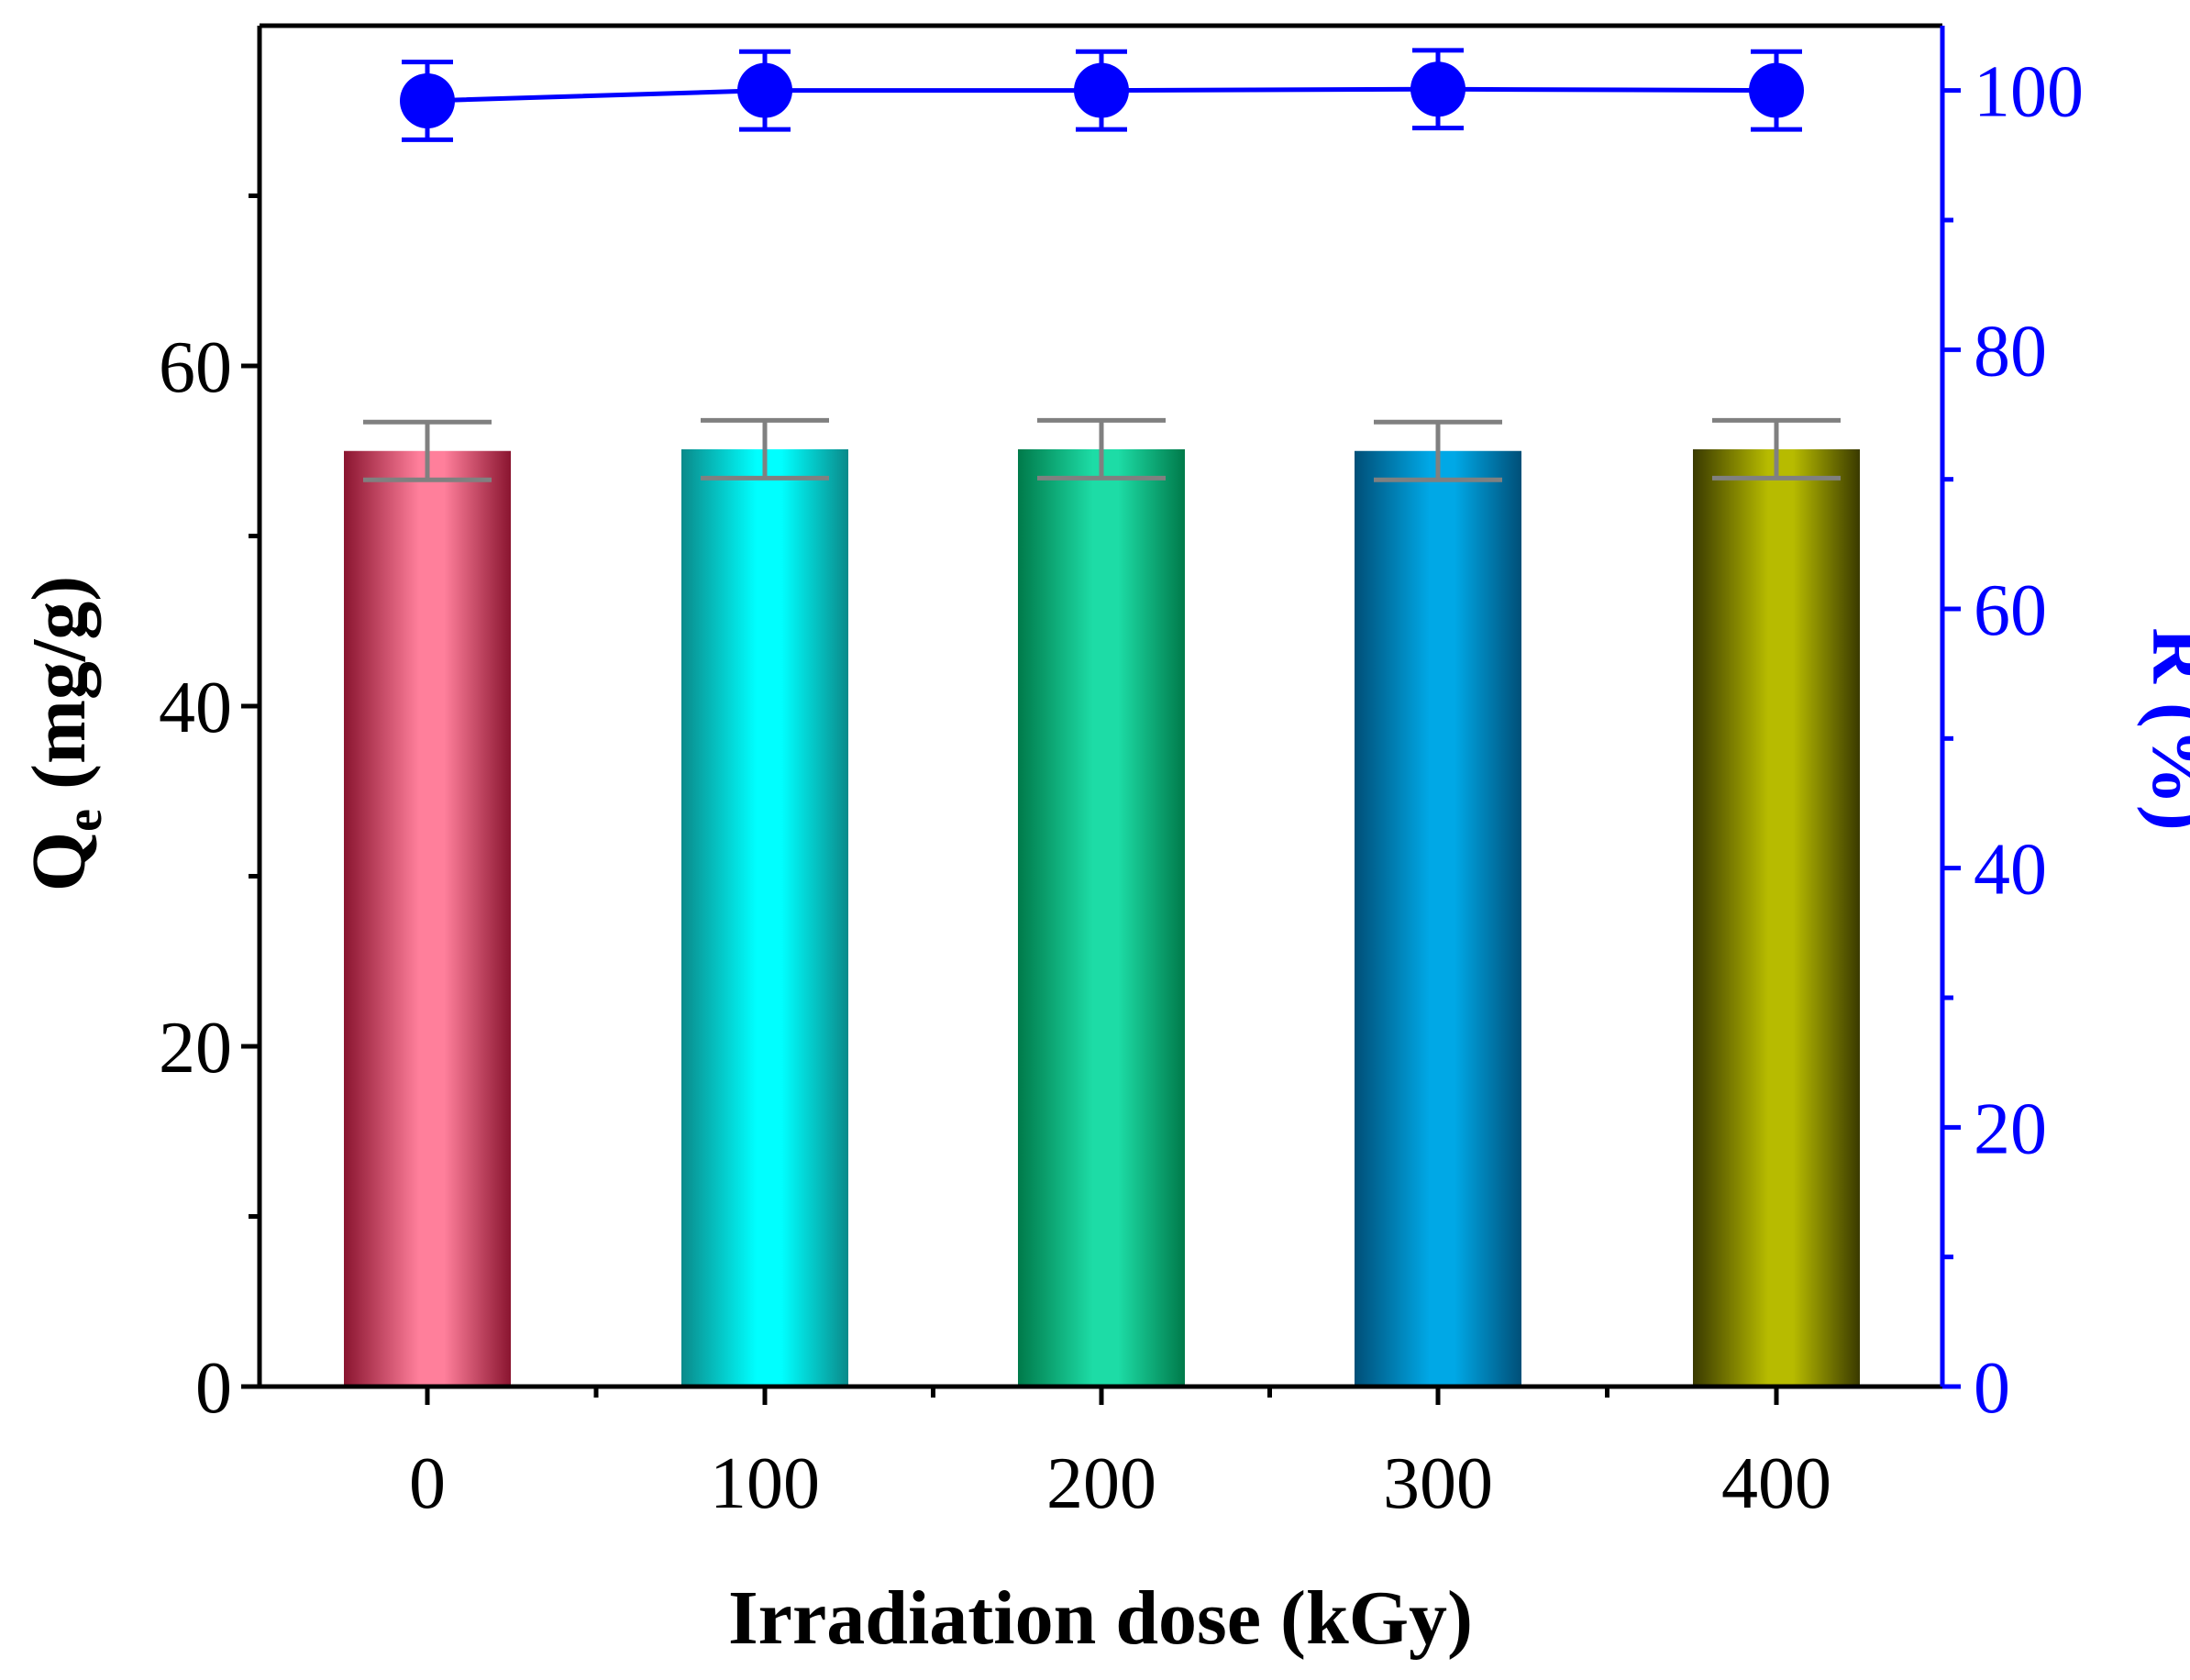  What do you see at coordinates (1100, 1618) in the screenshot?
I see `x-axis-title: Irradiation dose (kGy)` at bounding box center [1100, 1618].